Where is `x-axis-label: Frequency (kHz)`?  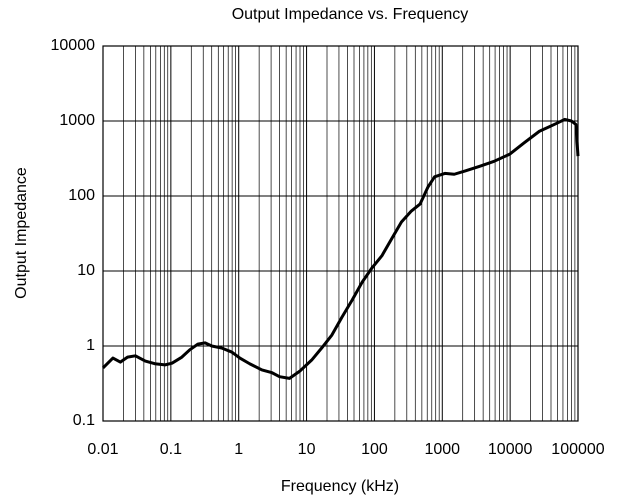 x-axis-label: Frequency (kHz) is located at coordinates (340, 486).